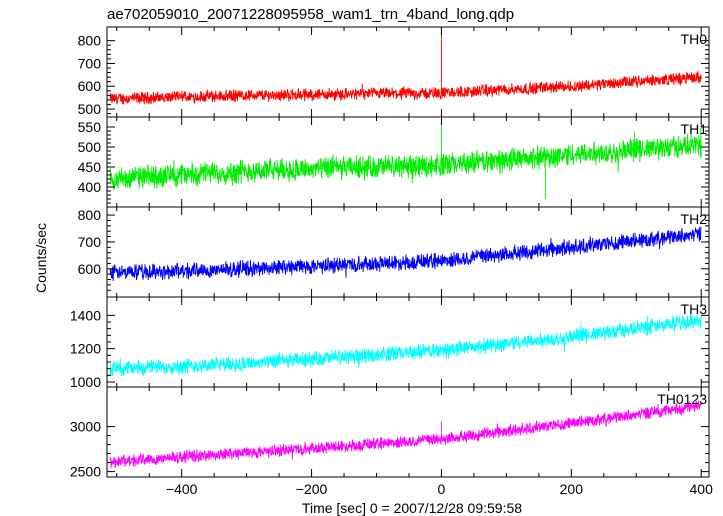 The width and height of the screenshot is (723, 516). What do you see at coordinates (85, 472) in the screenshot?
I see `y-tick-label: 2500` at bounding box center [85, 472].